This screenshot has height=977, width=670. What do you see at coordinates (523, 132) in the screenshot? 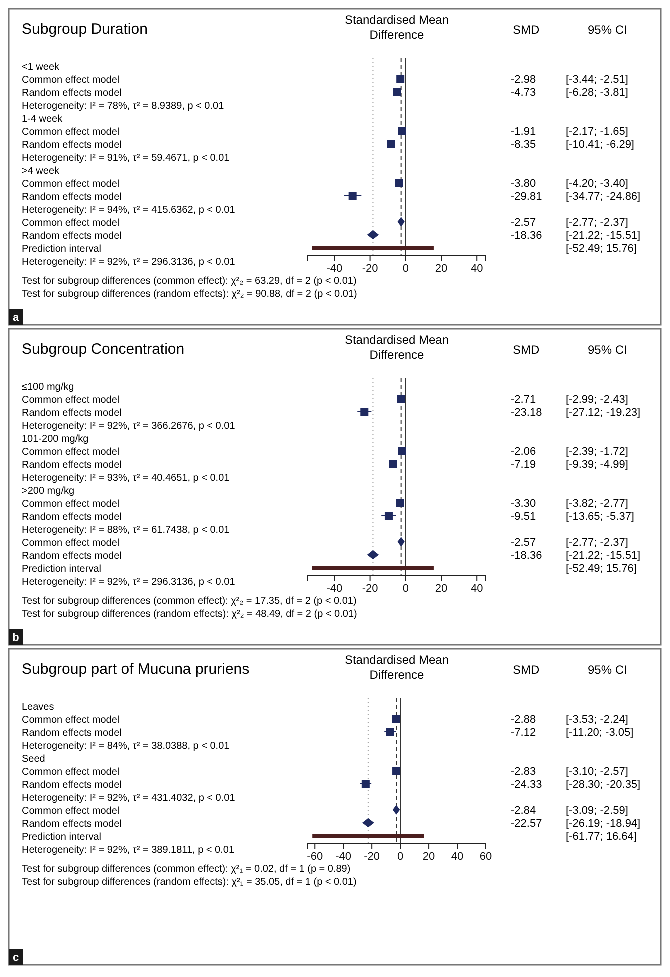
I see `text: -1.91` at bounding box center [523, 132].